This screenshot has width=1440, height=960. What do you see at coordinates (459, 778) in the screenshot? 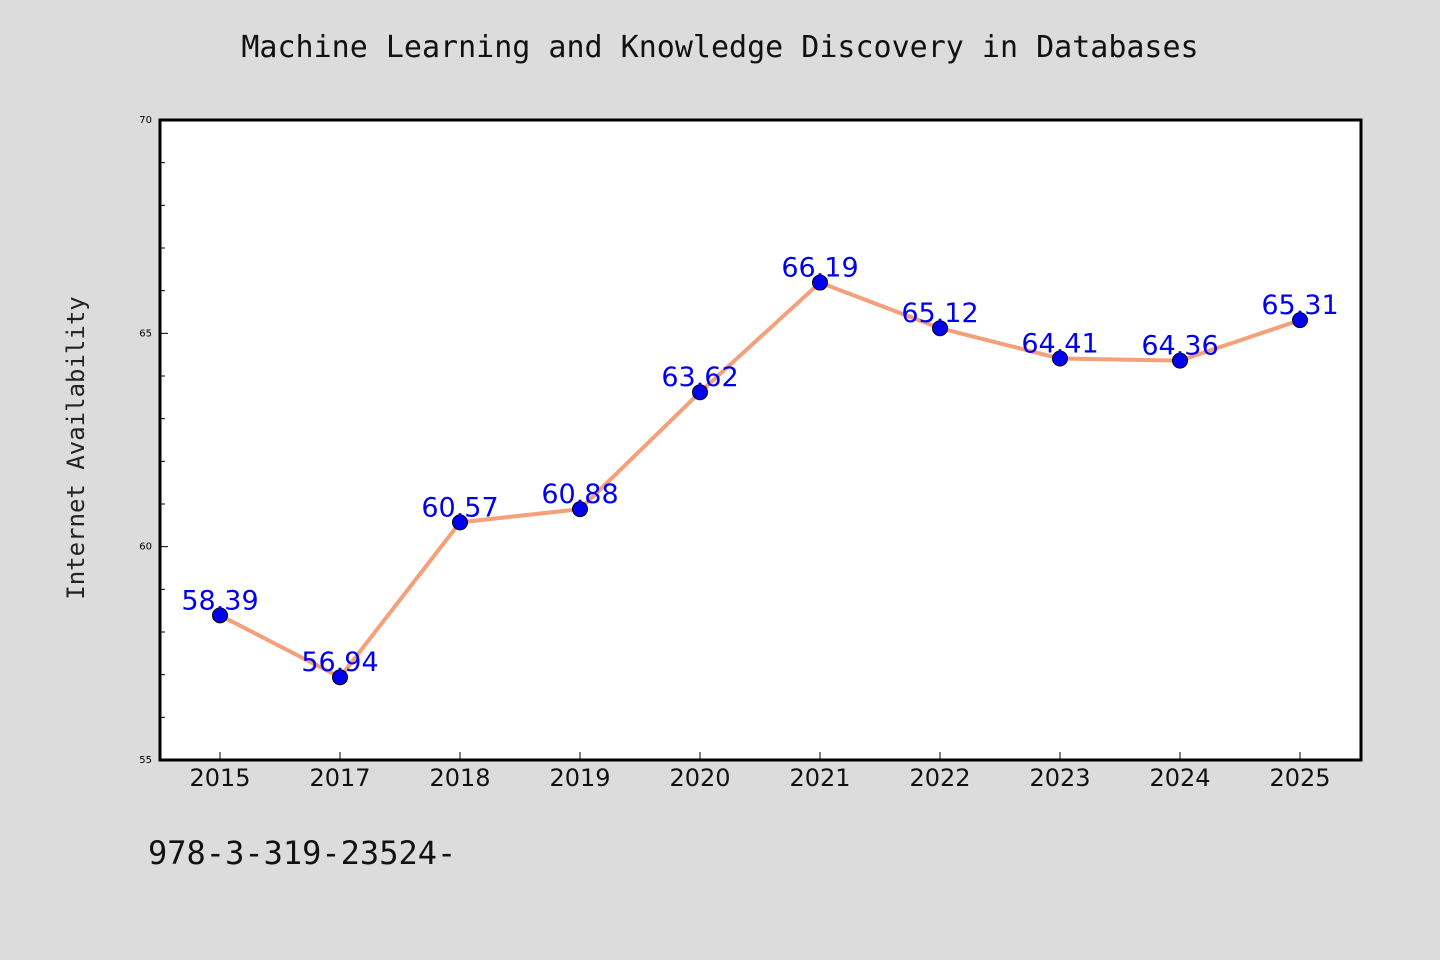
I see `x-tick-label: 2018` at bounding box center [459, 778].